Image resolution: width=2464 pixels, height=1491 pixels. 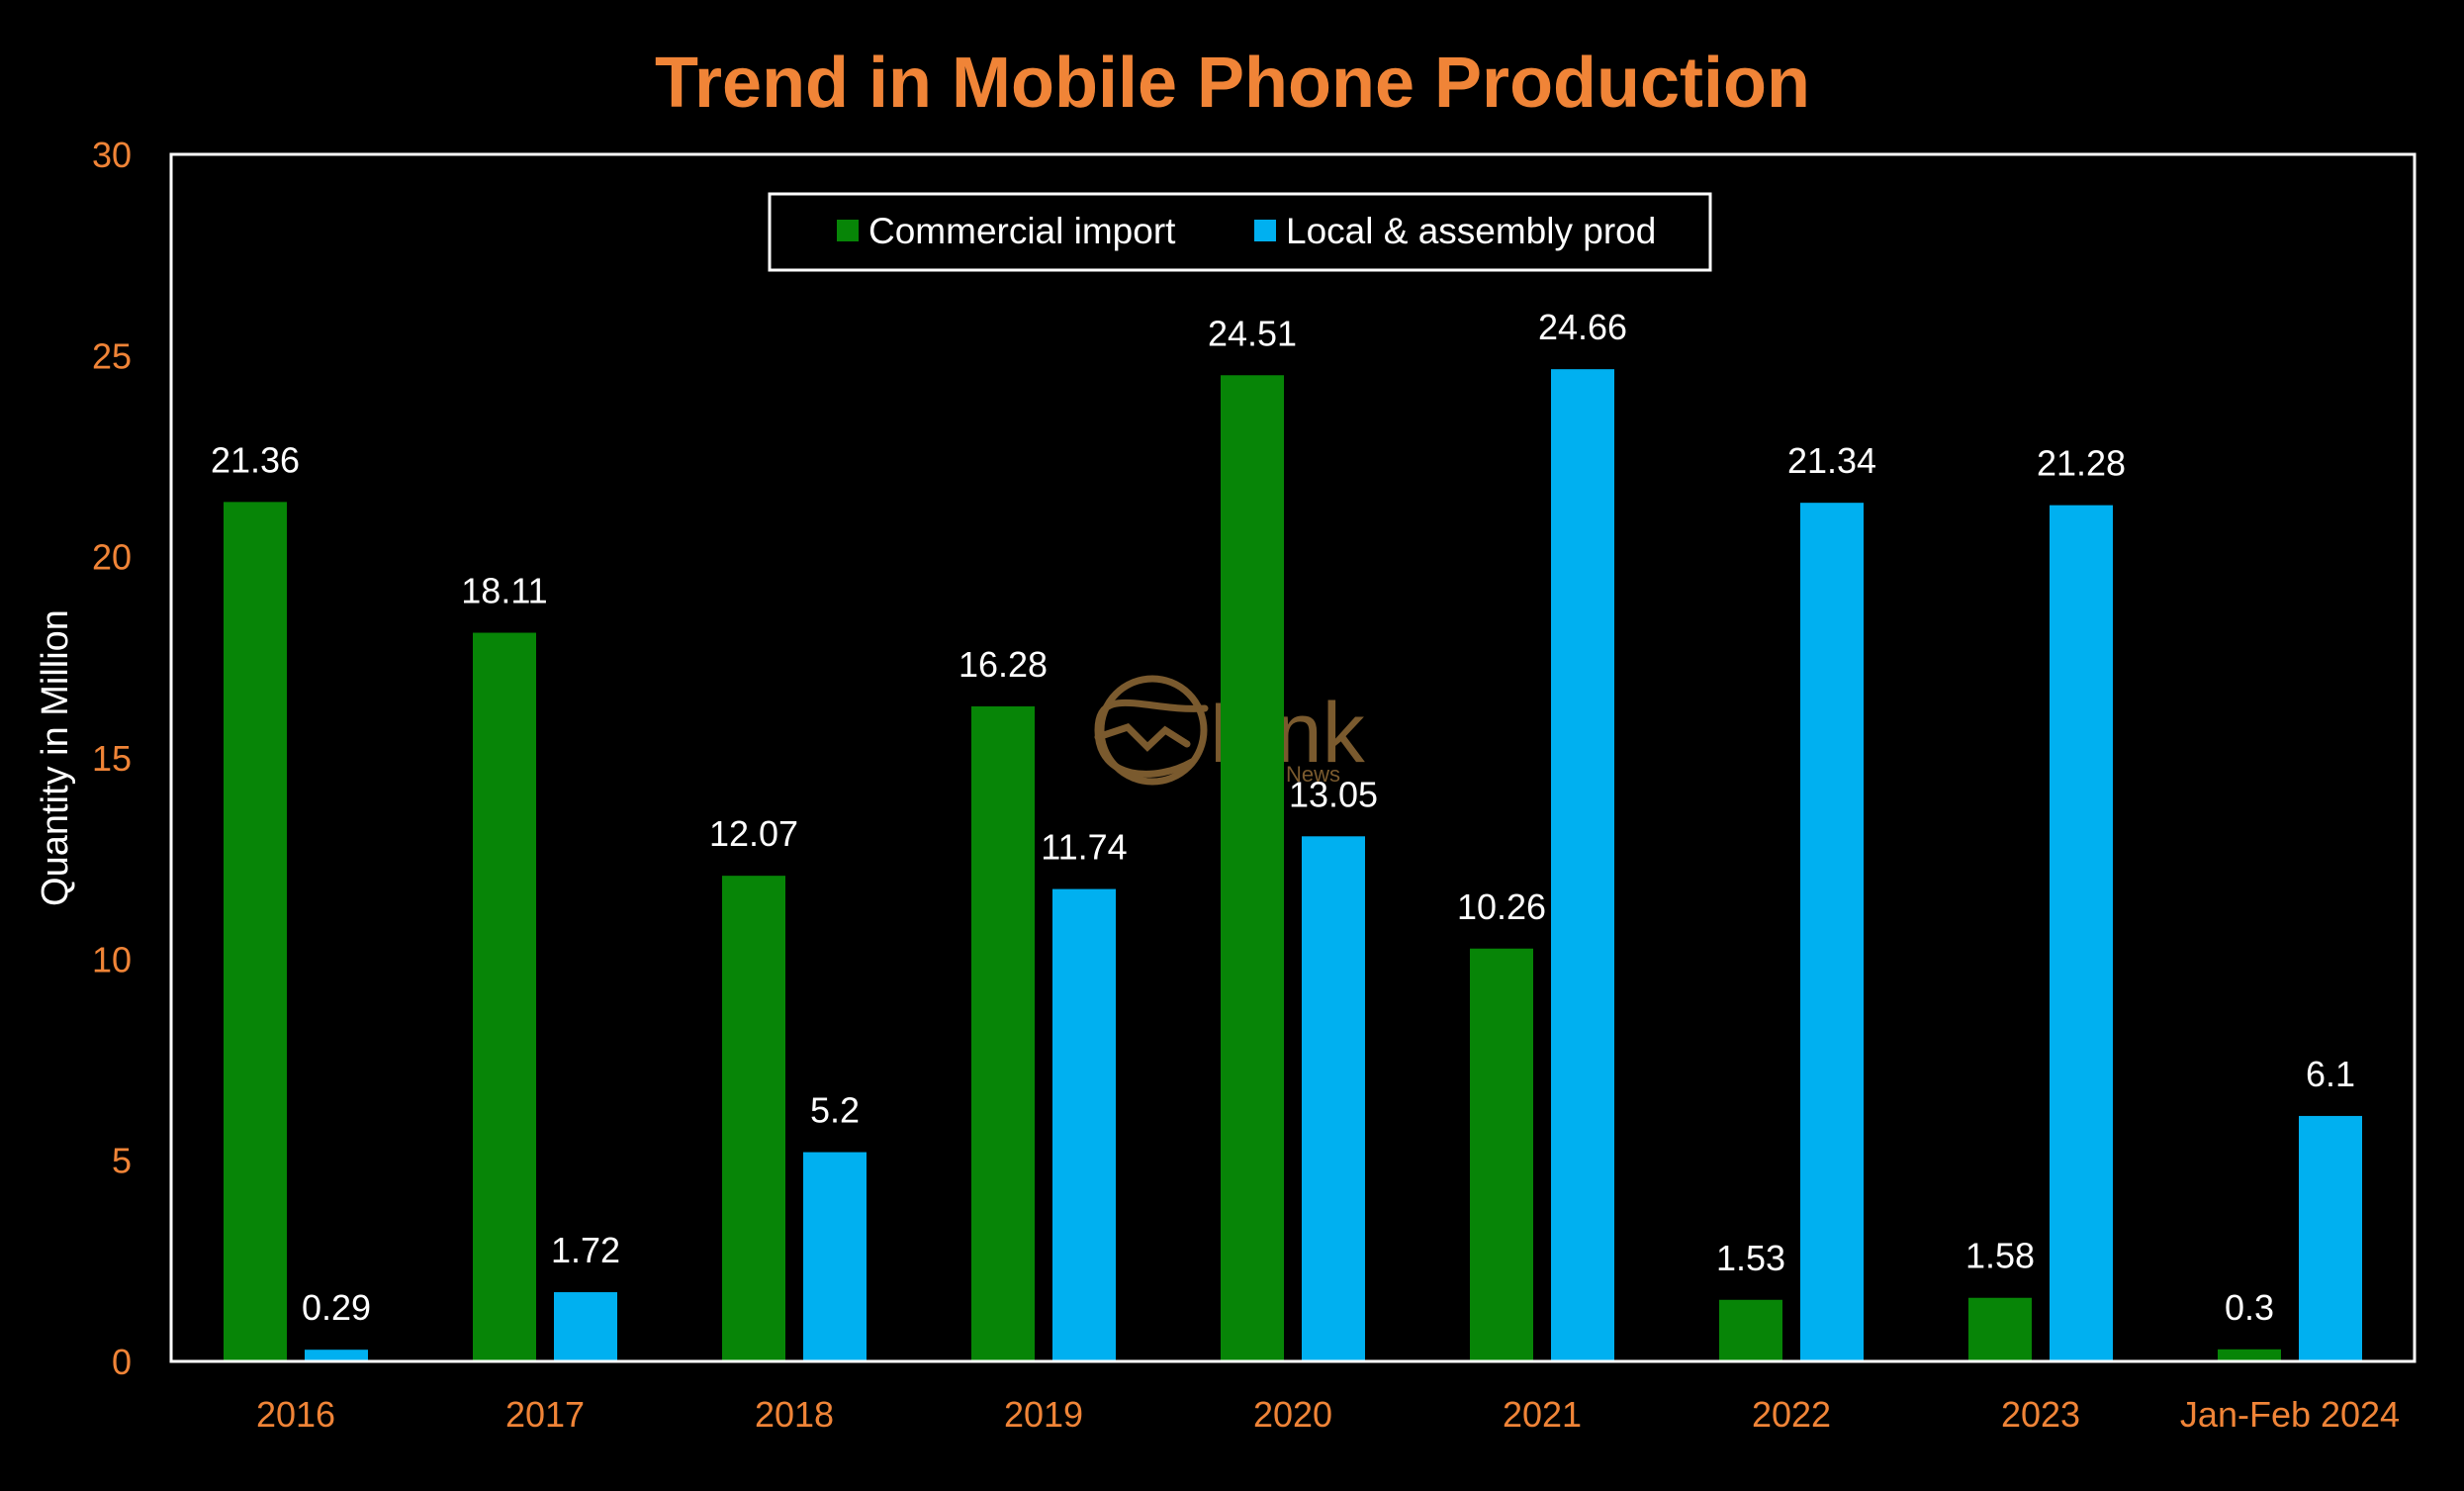 I want to click on bar-local-assembly-prod-2018, so click(x=835, y=1256).